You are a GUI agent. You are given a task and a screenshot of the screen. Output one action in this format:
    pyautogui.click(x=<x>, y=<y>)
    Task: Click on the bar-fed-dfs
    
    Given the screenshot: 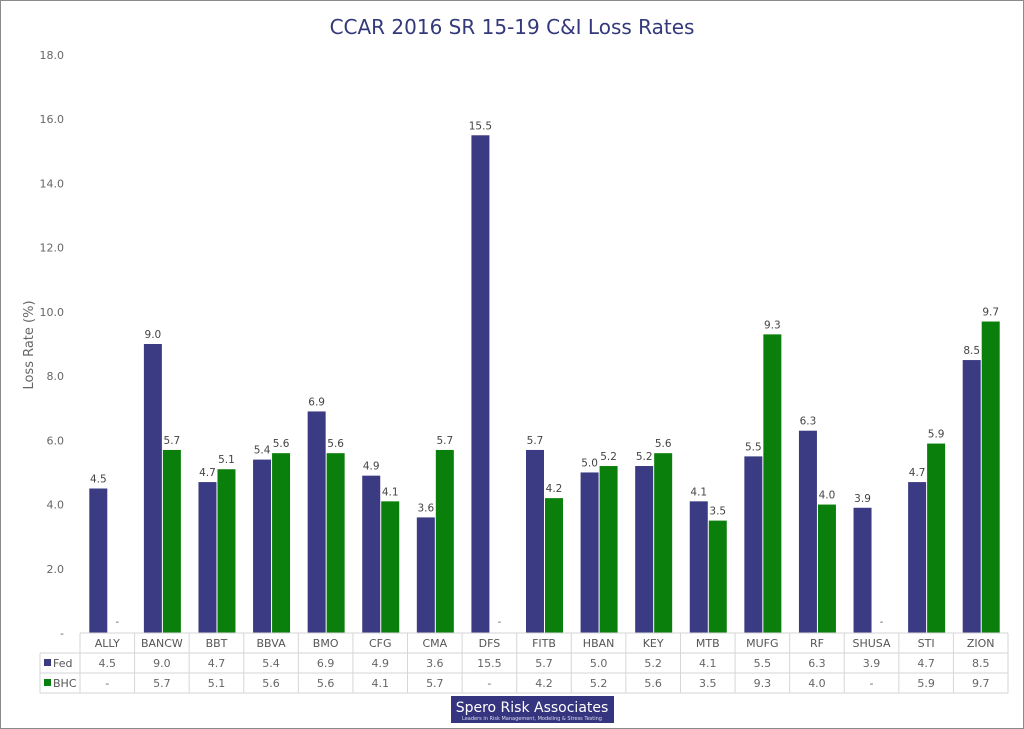 What is the action you would take?
    pyautogui.click(x=480, y=384)
    